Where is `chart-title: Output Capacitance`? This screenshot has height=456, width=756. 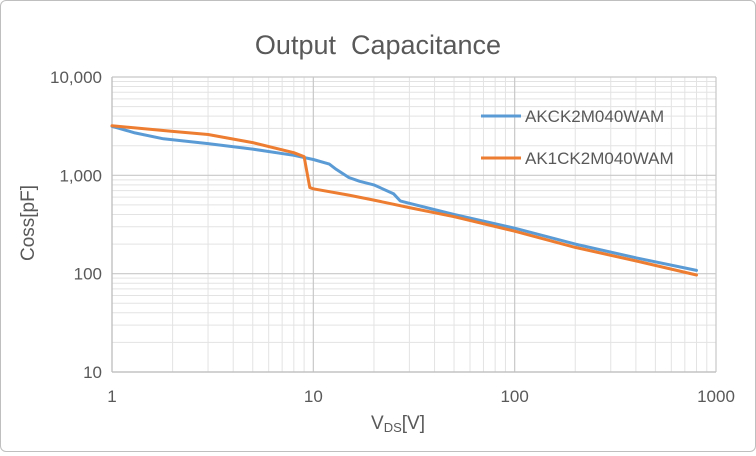 chart-title: Output Capacitance is located at coordinates (378, 45).